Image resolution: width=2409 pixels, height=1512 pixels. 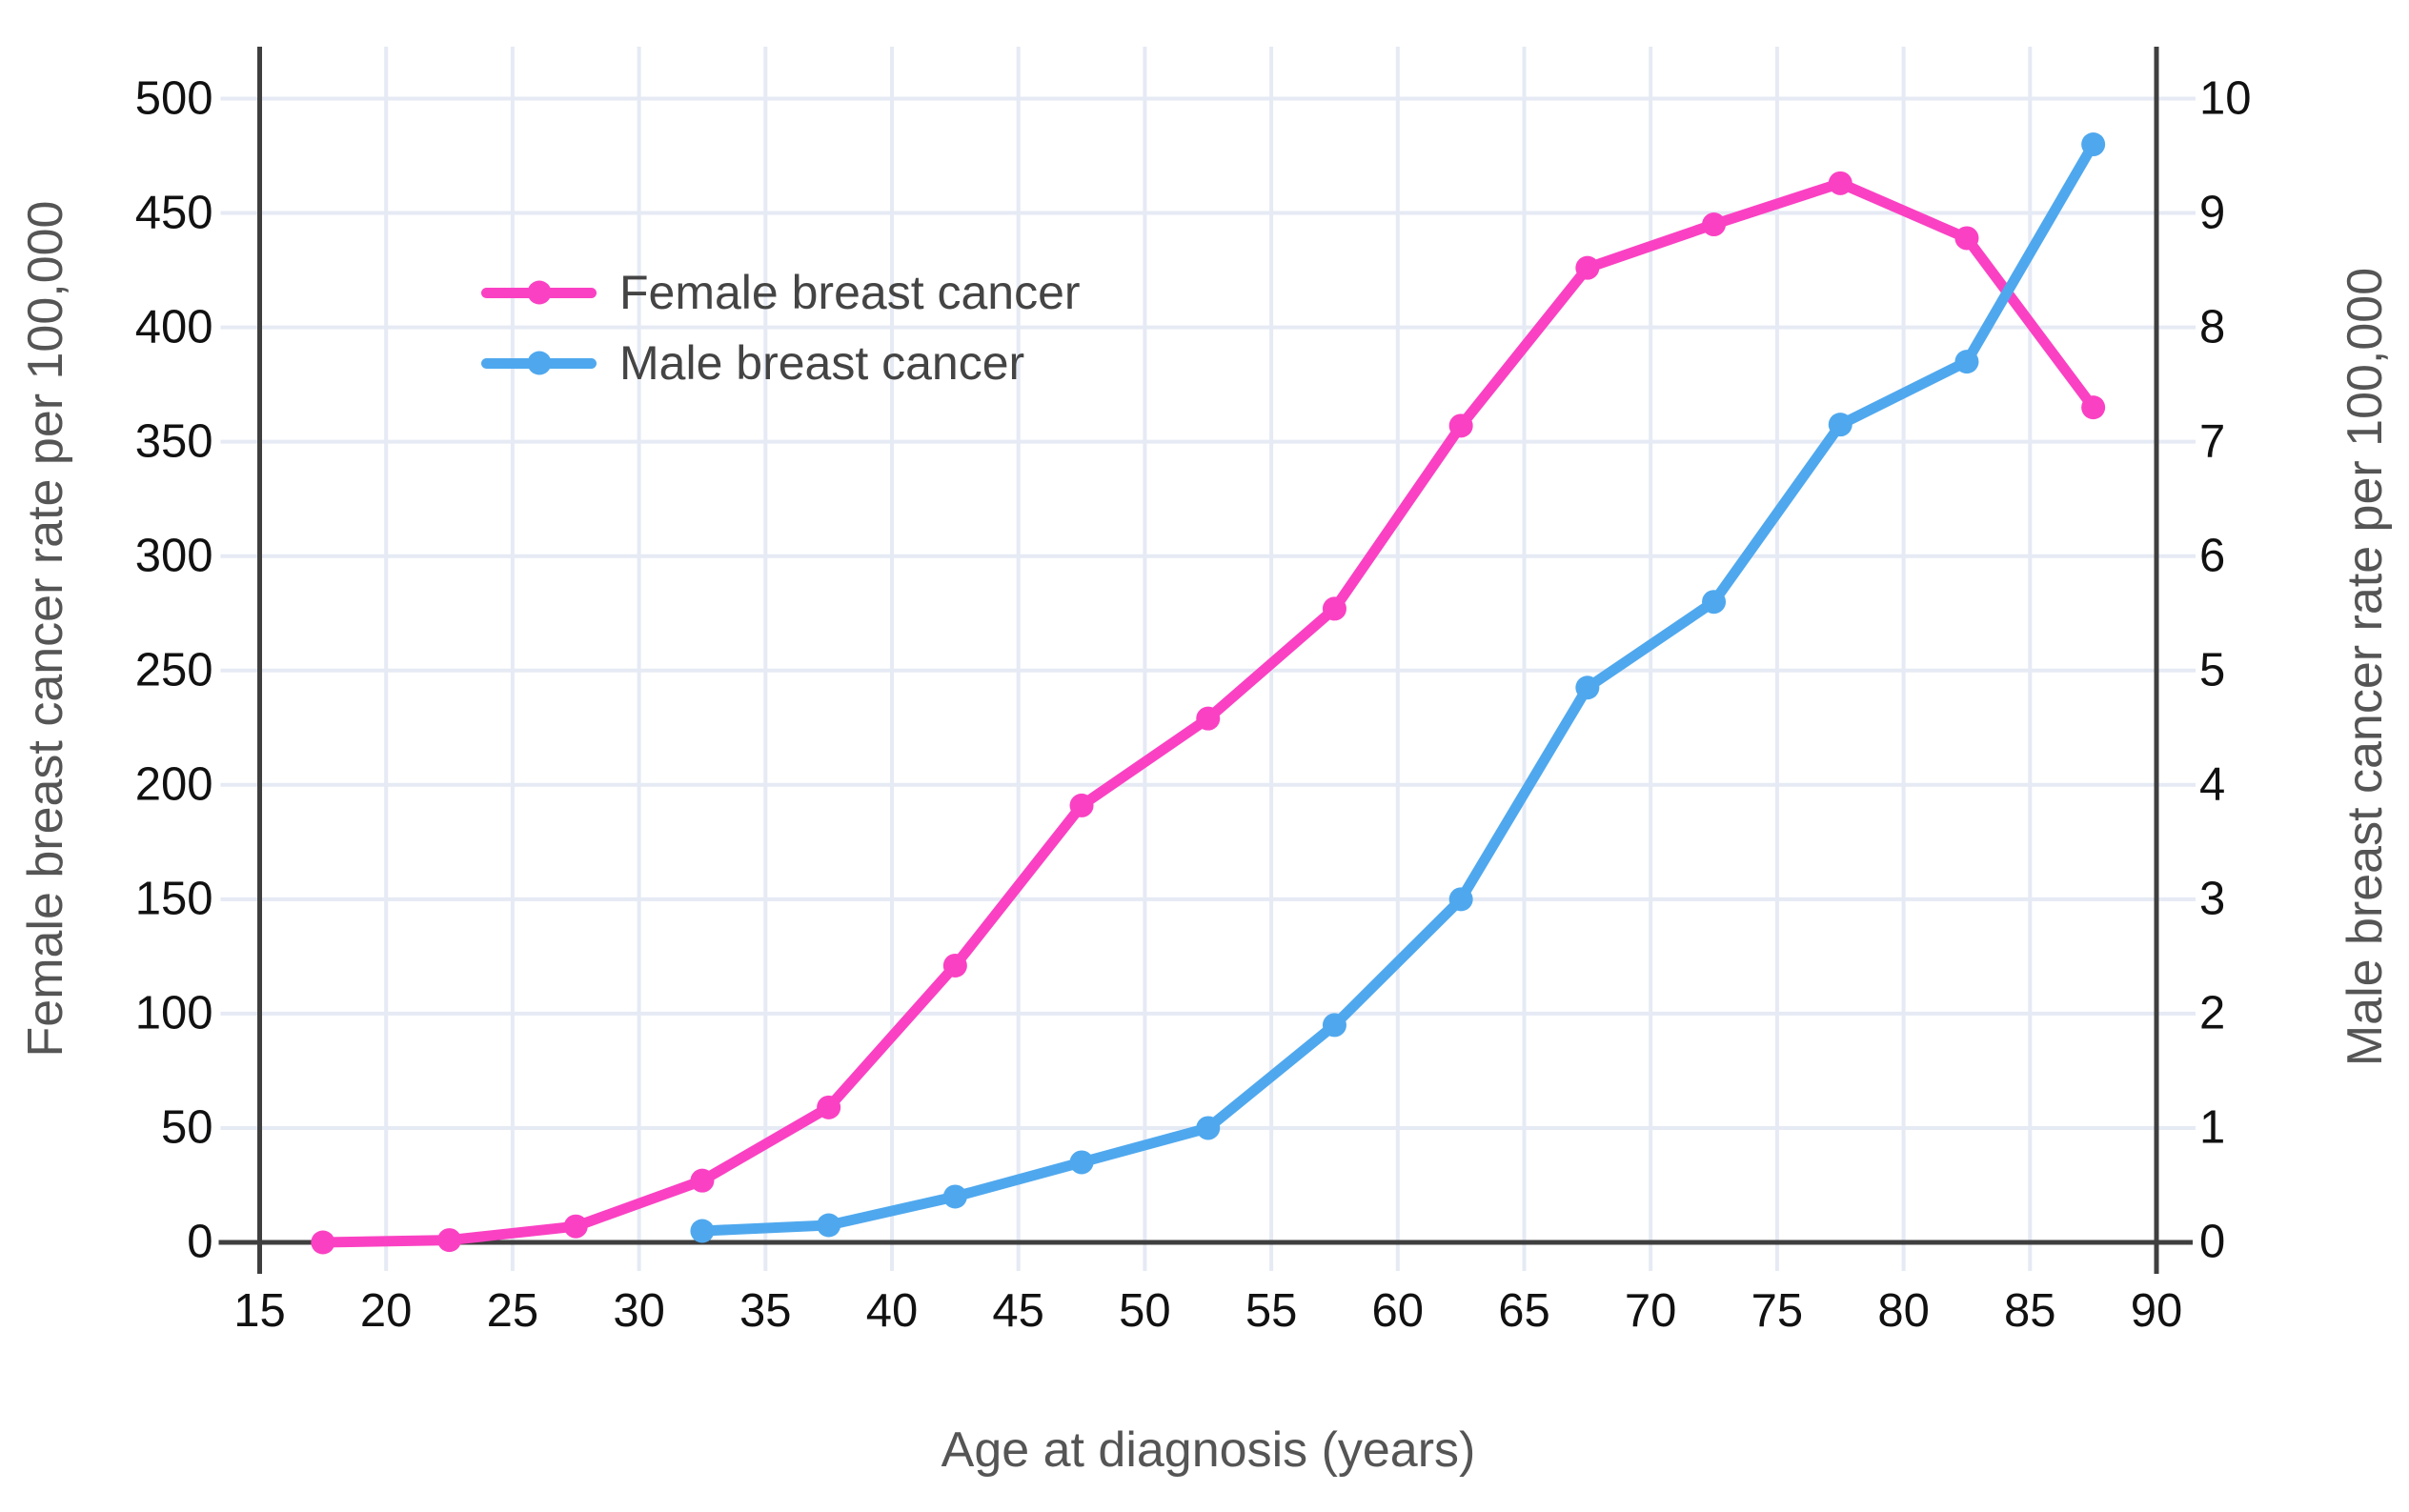 I want to click on male-series-marker-icon, so click(x=539, y=363).